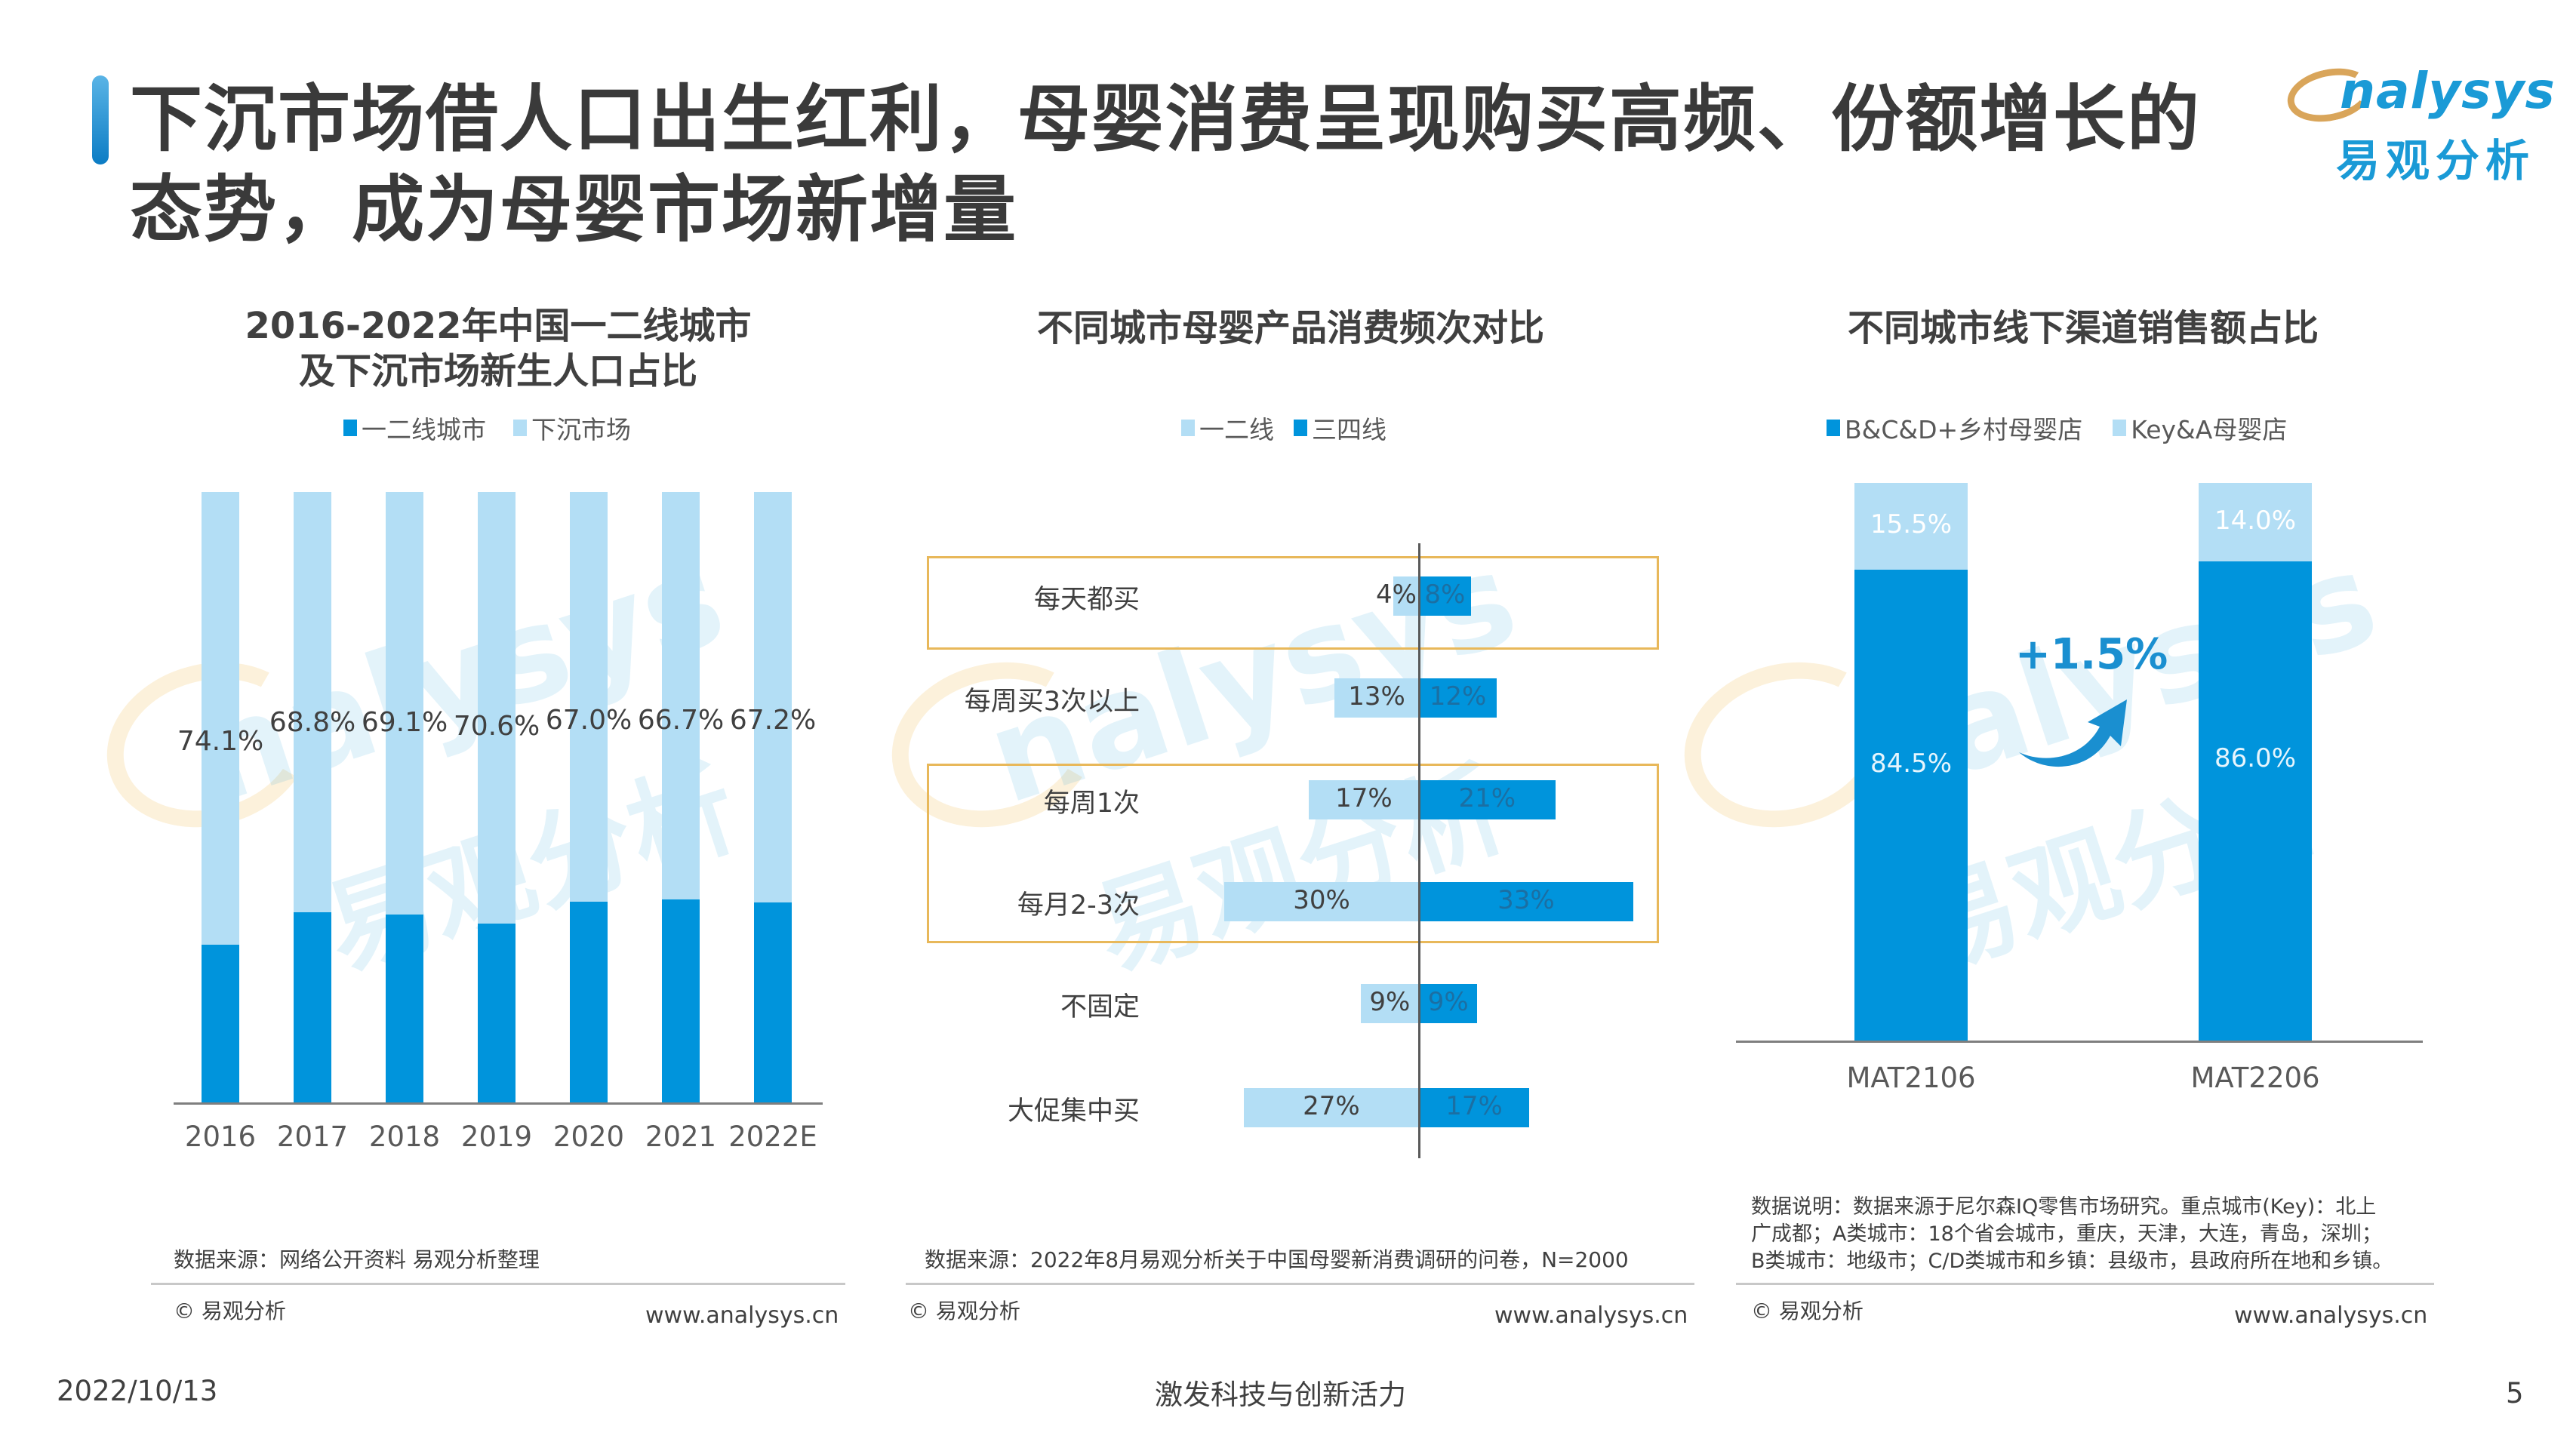 Image resolution: width=2576 pixels, height=1448 pixels. I want to click on chart2-copyright: © 易观分析, so click(964, 1311).